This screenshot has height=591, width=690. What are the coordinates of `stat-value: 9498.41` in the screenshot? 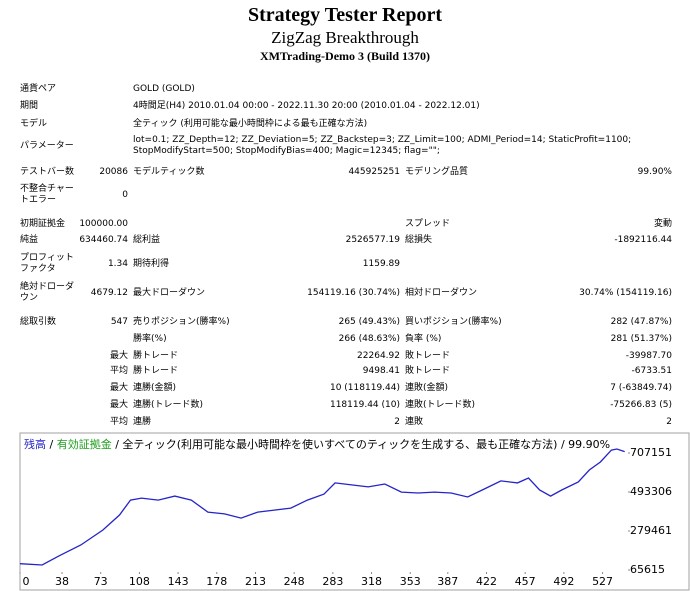 It's located at (381, 370).